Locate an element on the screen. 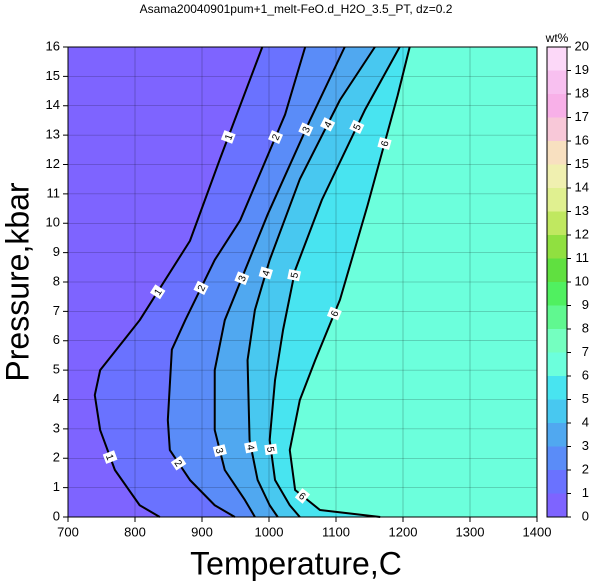 The width and height of the screenshot is (593, 587). x-tick-label: 1400 is located at coordinates (537, 531).